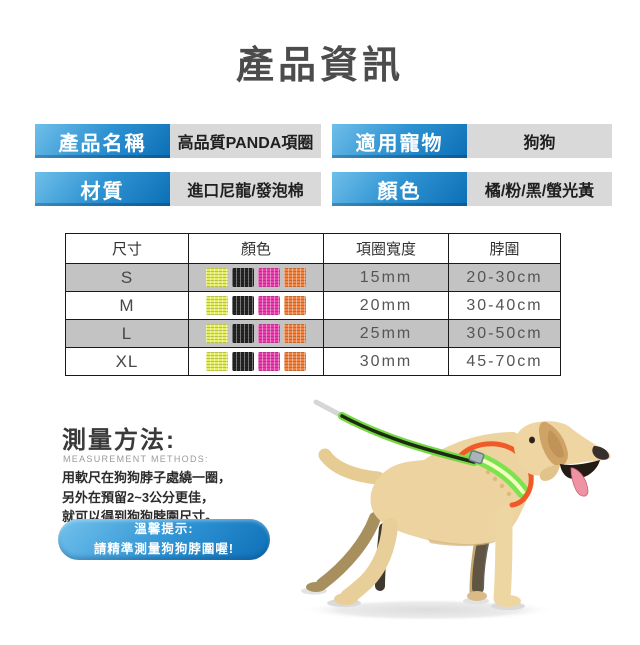 The height and width of the screenshot is (645, 640). Describe the element at coordinates (504, 248) in the screenshot. I see `header-neck-girth: 脖圍` at that location.